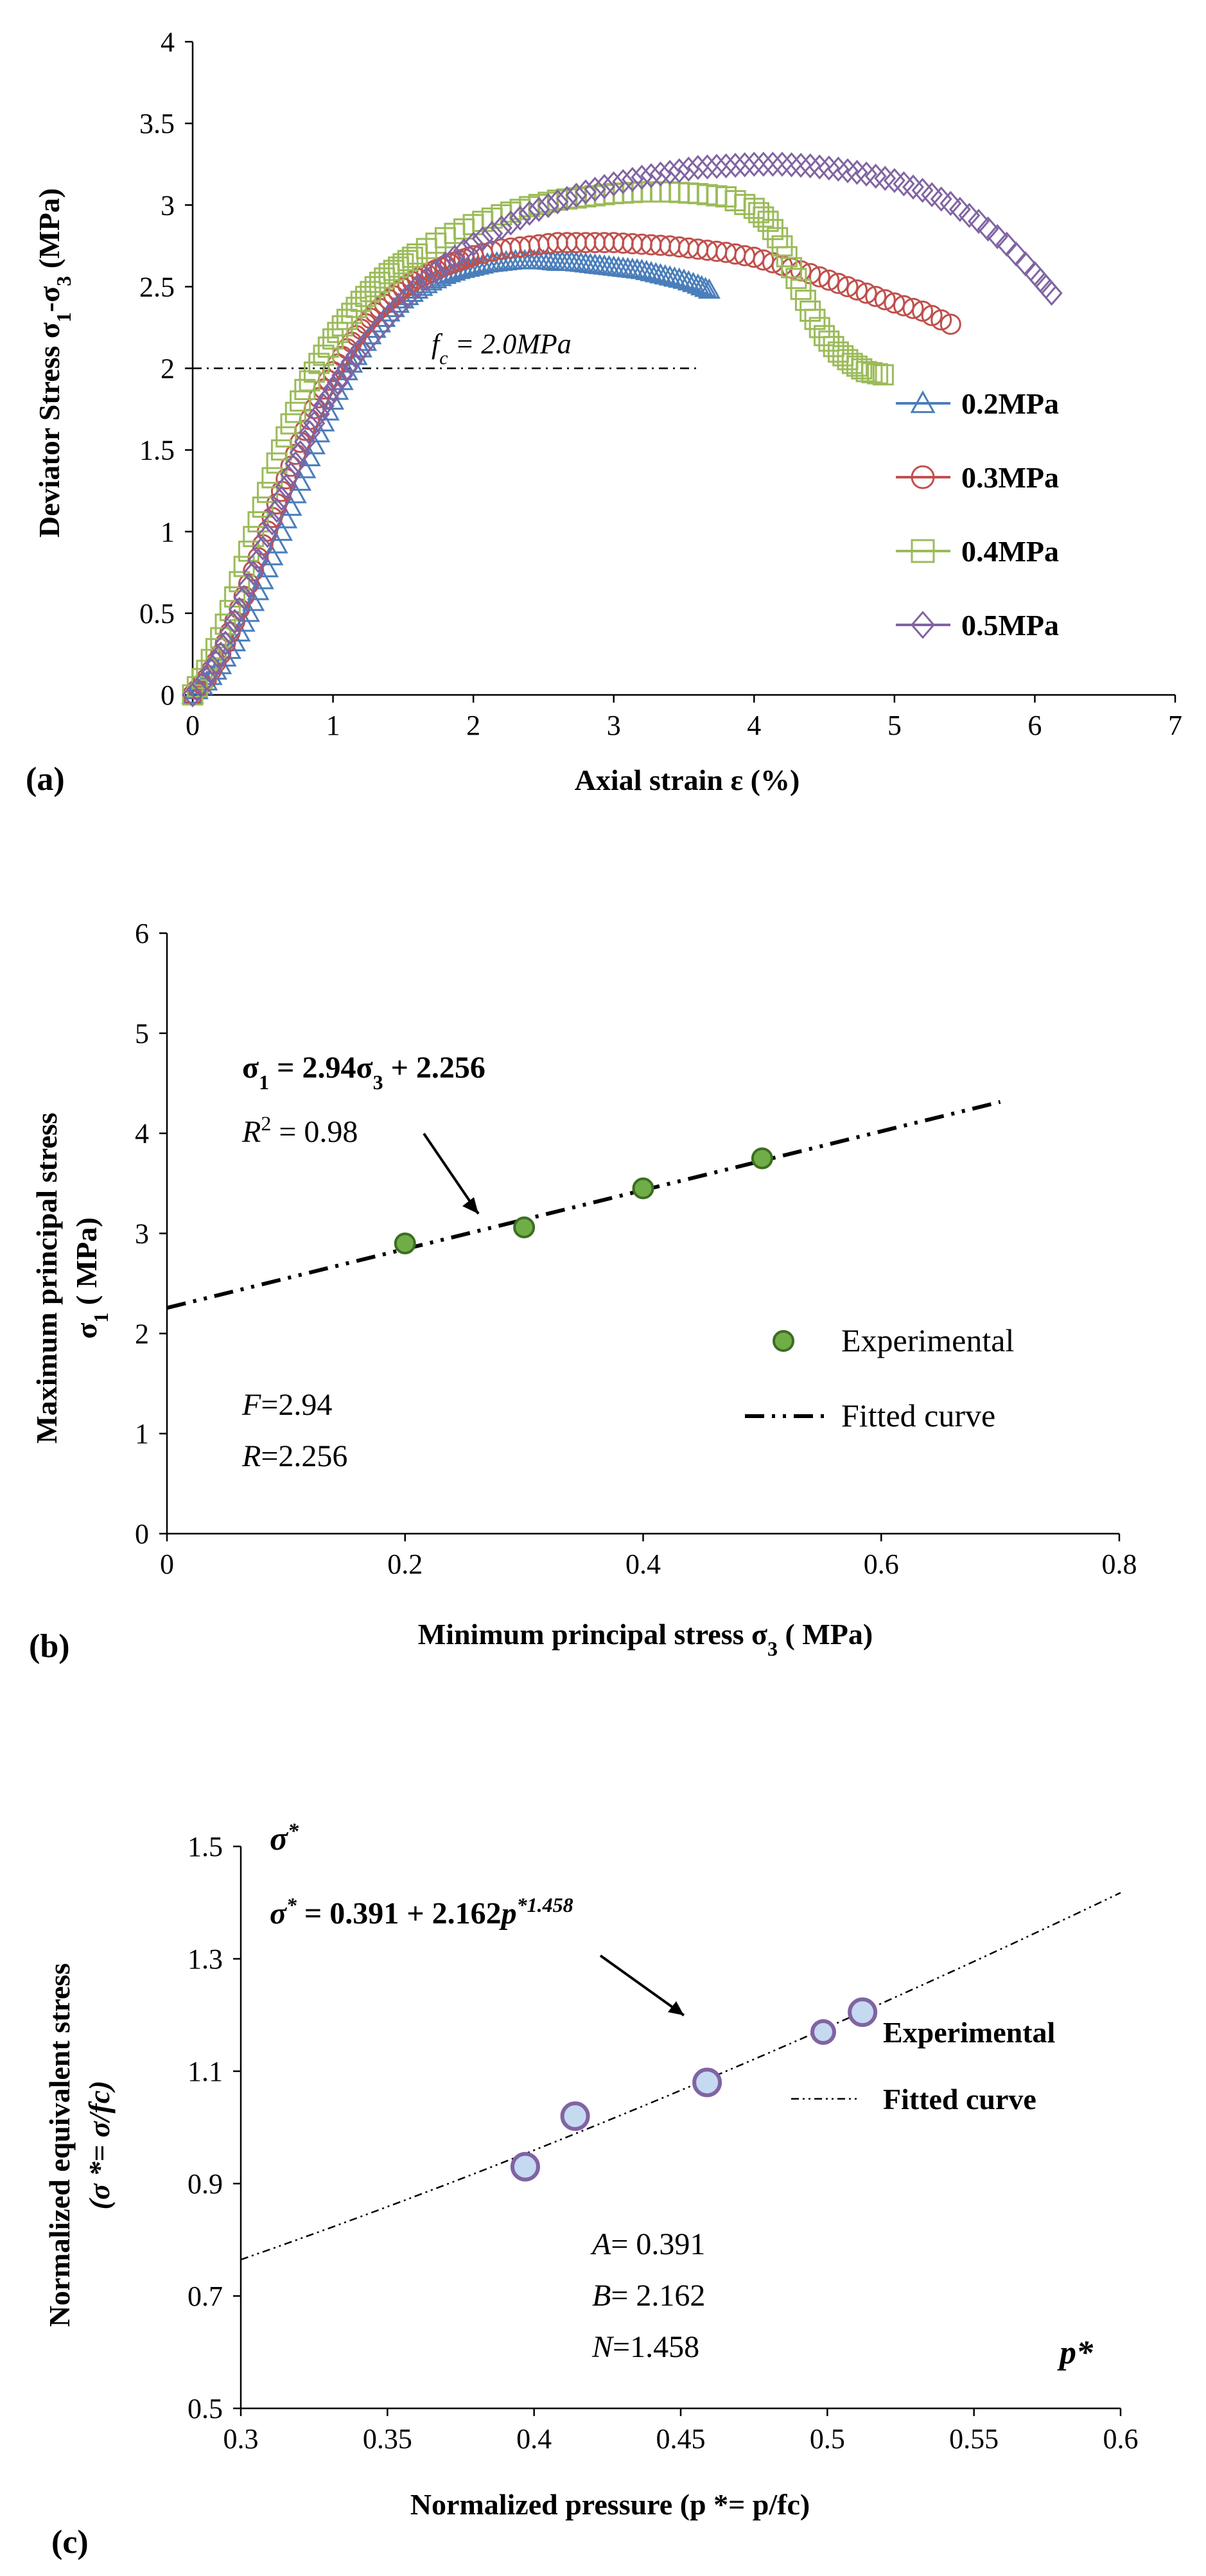 The image size is (1206, 2576). What do you see at coordinates (754, 725) in the screenshot?
I see `panel-a-x-tick-label: 4` at bounding box center [754, 725].